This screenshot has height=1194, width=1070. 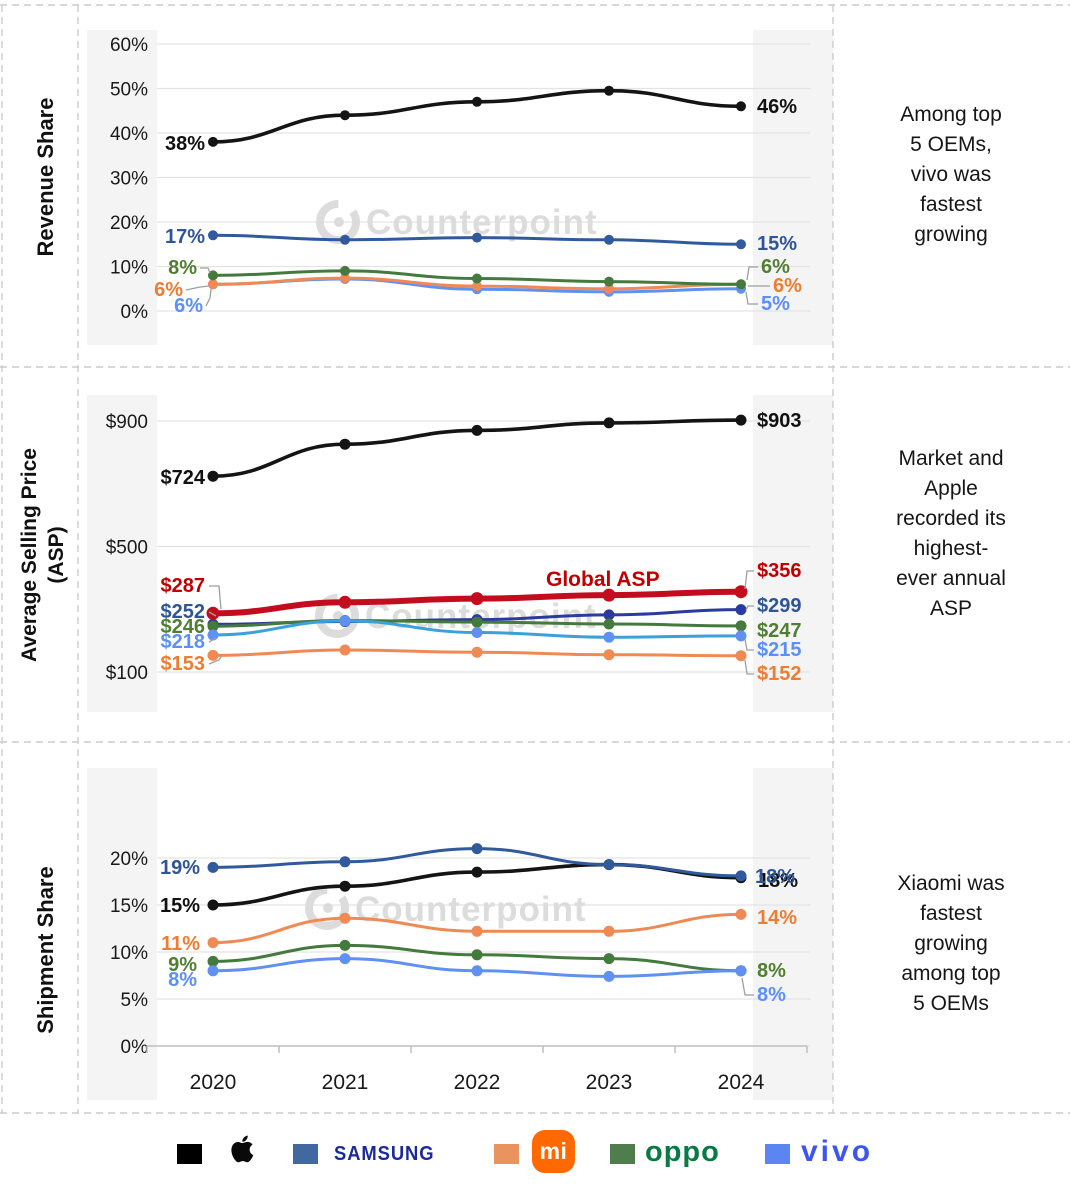 What do you see at coordinates (213, 1082) in the screenshot?
I see `x-tick-label: 2020` at bounding box center [213, 1082].